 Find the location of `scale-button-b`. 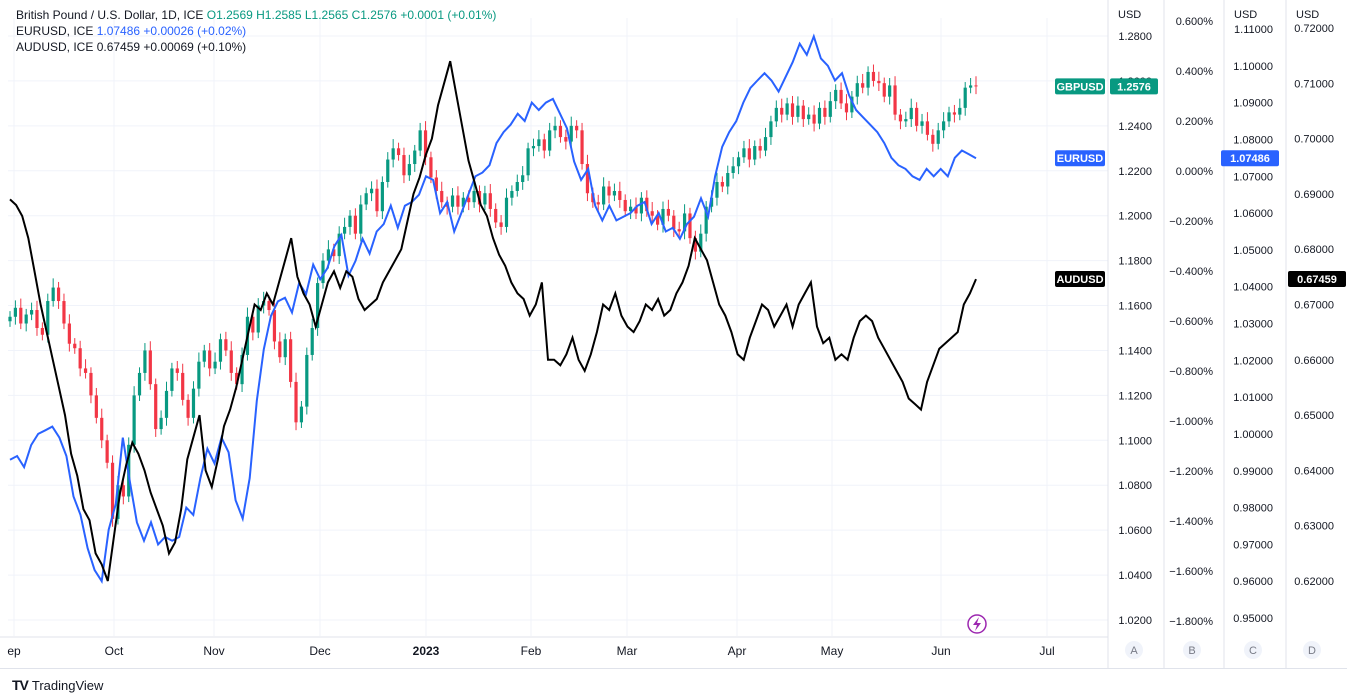

scale-button-b is located at coordinates (1192, 650).